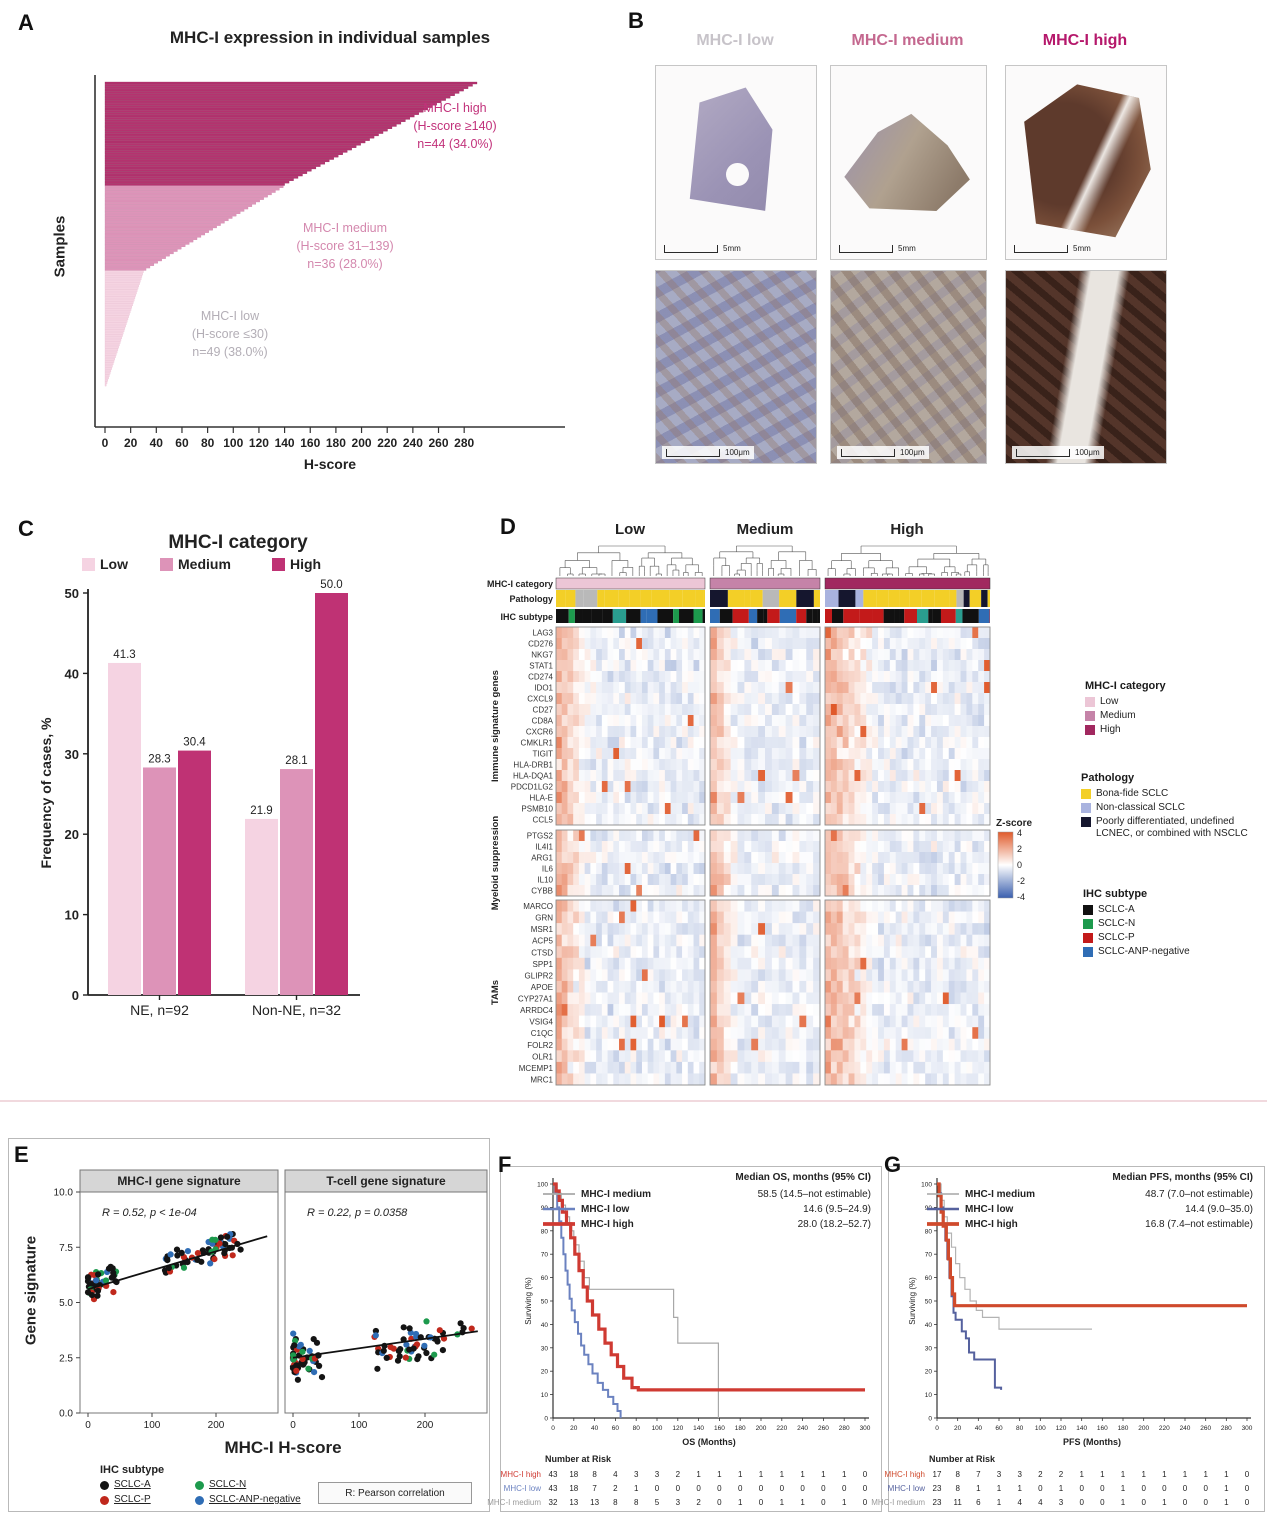 This screenshot has height=1516, width=1267. Describe the element at coordinates (1019, 1502) in the screenshot. I see `risk-count: 4` at that location.